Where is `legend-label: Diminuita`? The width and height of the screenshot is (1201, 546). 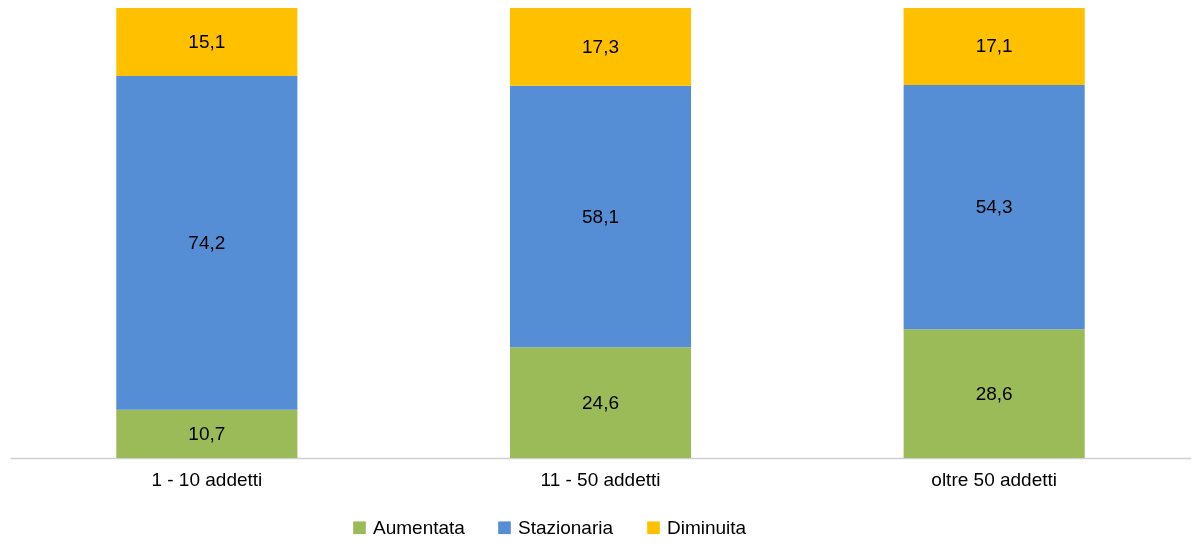 legend-label: Diminuita is located at coordinates (707, 527).